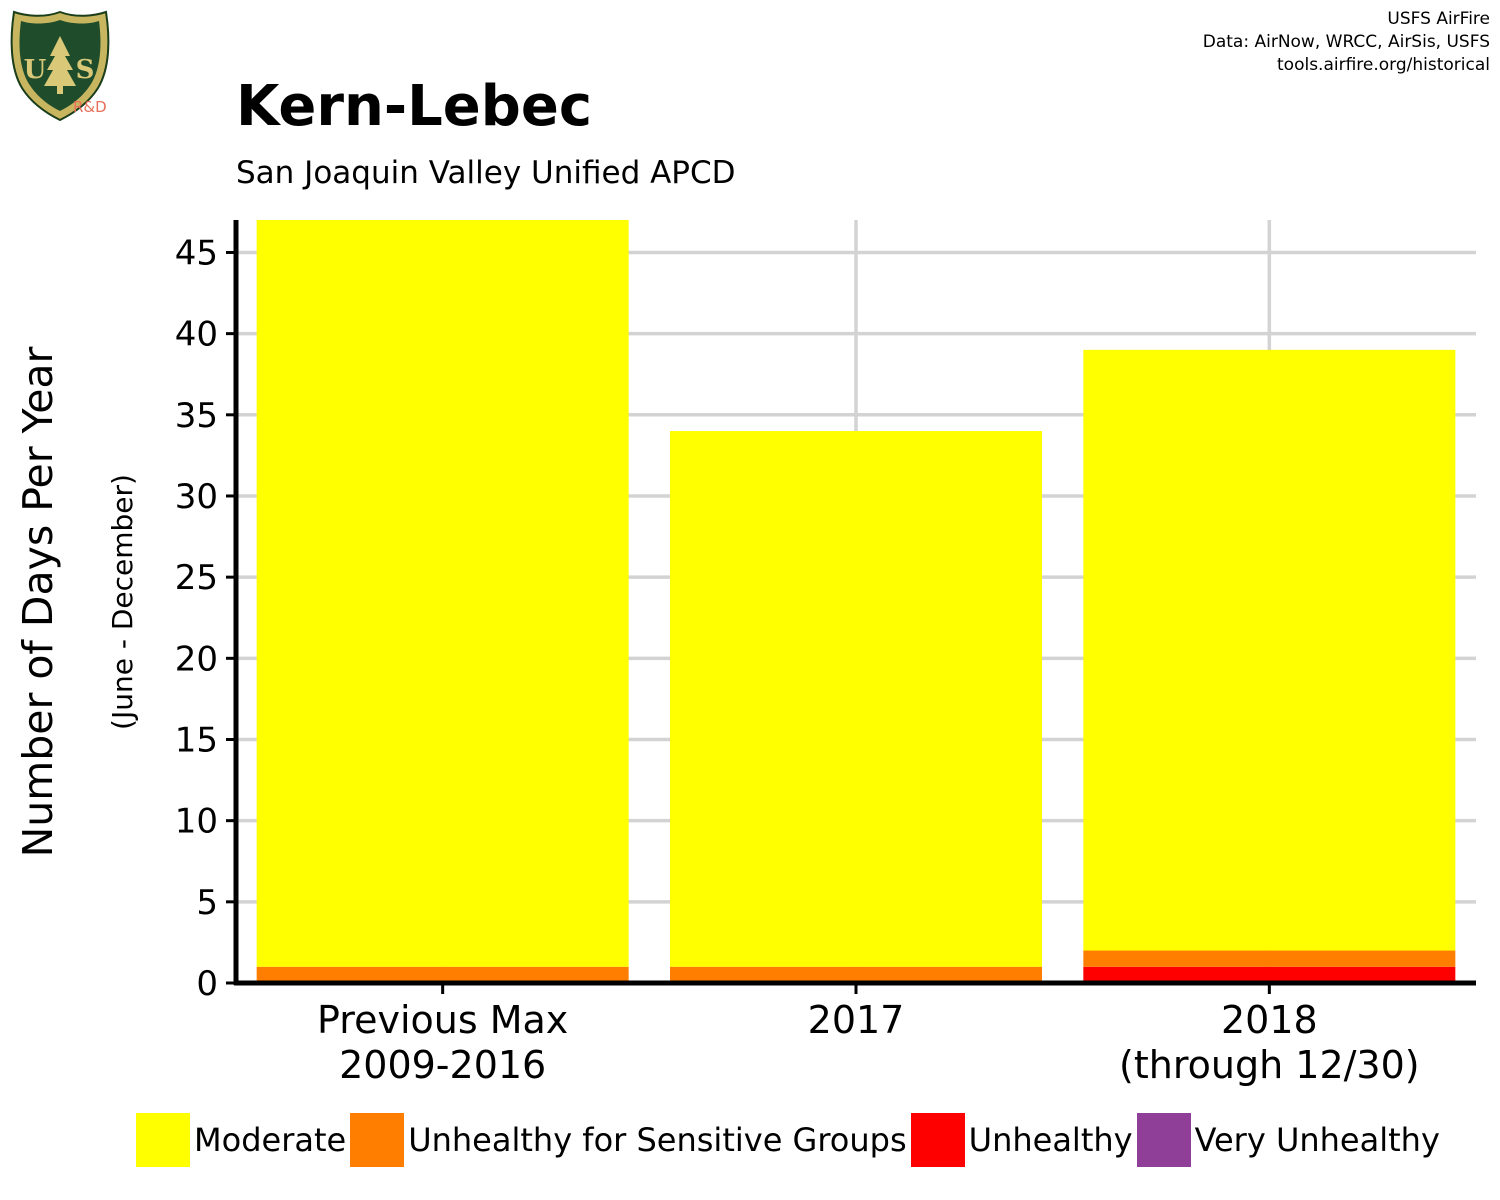  Describe the element at coordinates (196, 659) in the screenshot. I see `y-tick-label: 20` at that location.